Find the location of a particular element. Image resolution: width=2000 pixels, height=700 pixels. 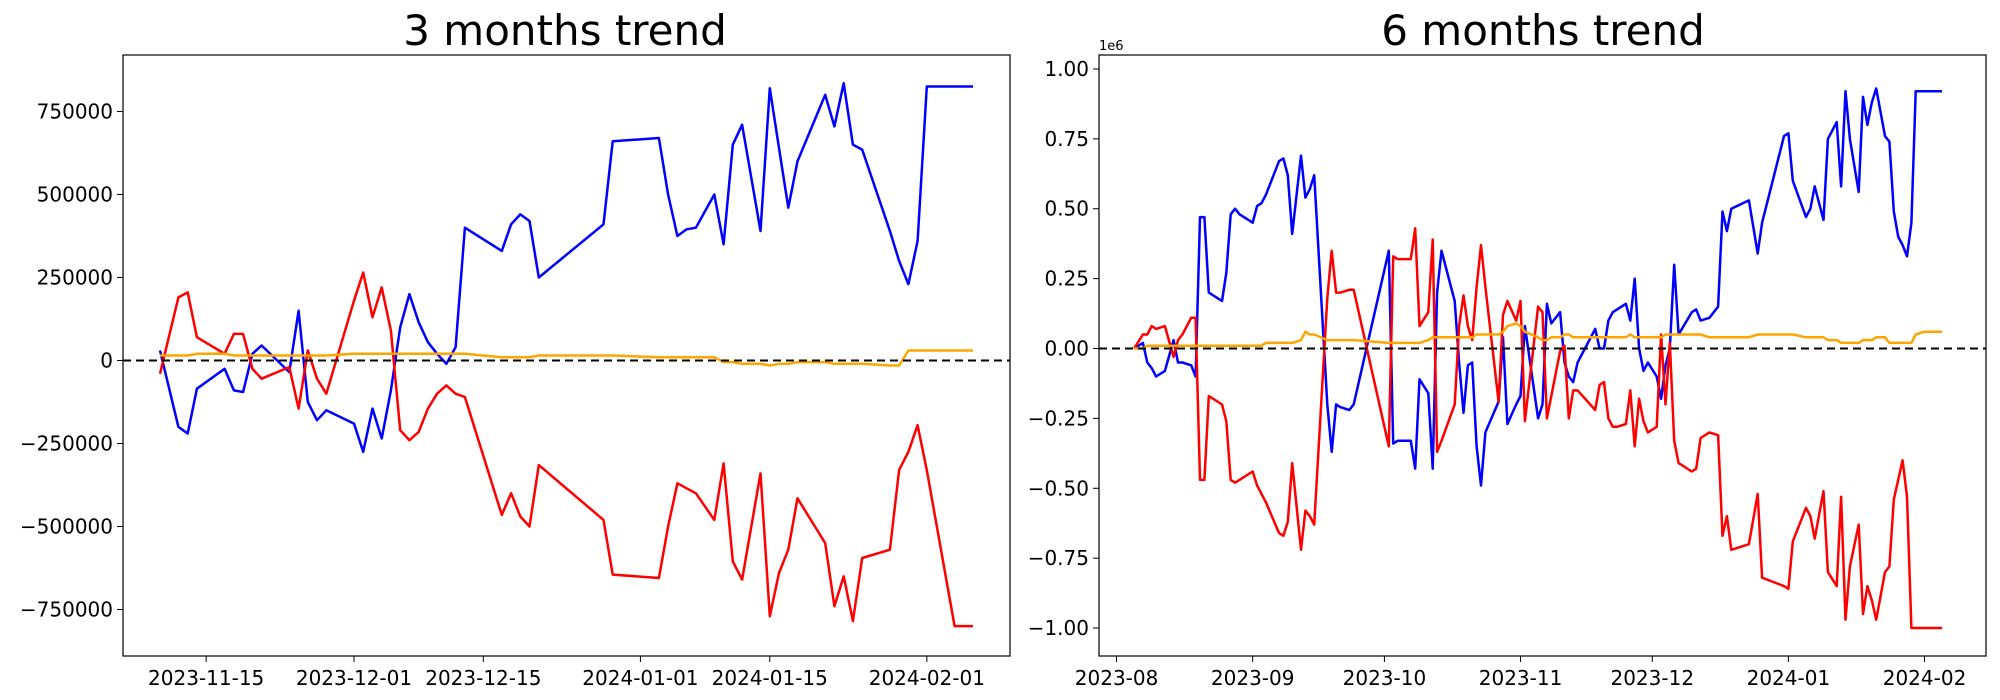

y-tick-label: −1.00 is located at coordinates (1058, 628).